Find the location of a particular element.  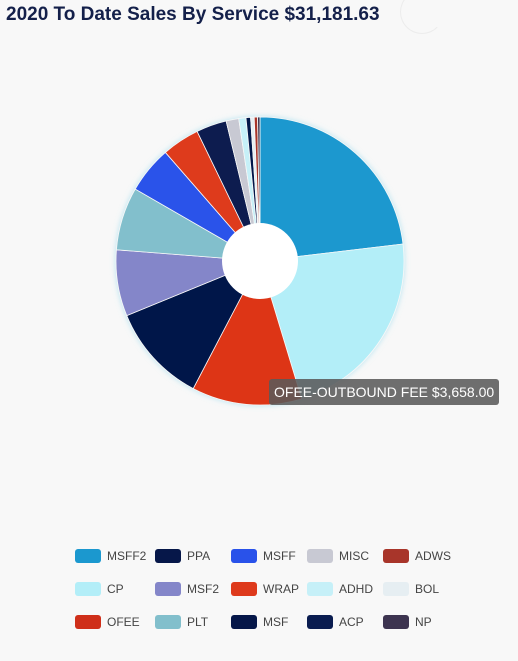

legend-item-plt: PLT is located at coordinates (193, 622).